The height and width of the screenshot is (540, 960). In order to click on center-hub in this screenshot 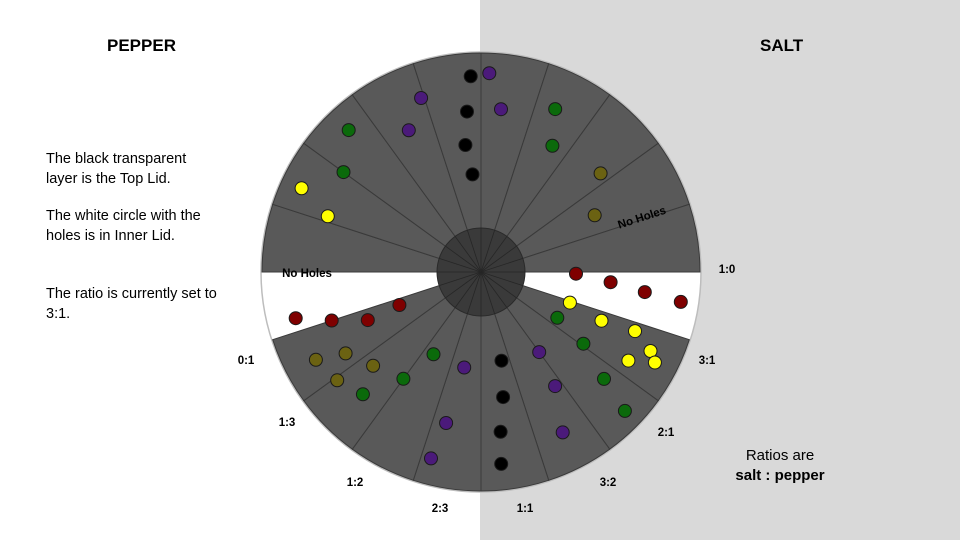, I will do `click(481, 272)`.